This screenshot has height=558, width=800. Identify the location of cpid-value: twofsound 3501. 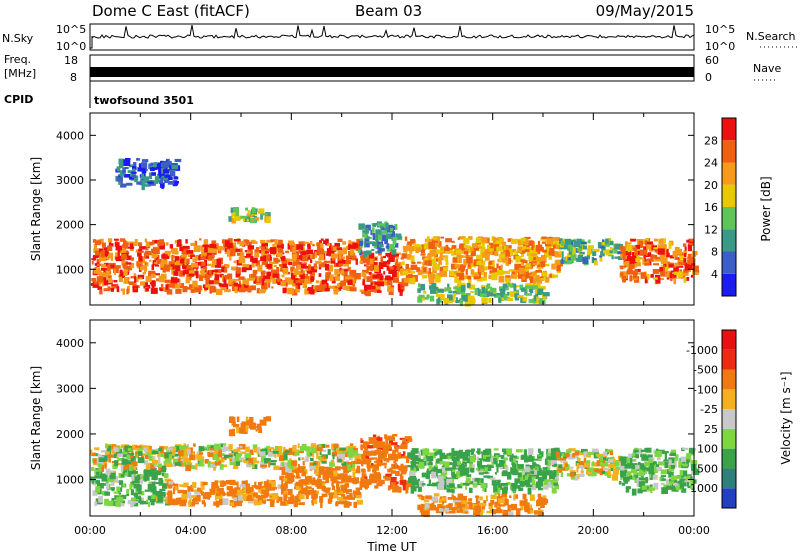
(144, 100).